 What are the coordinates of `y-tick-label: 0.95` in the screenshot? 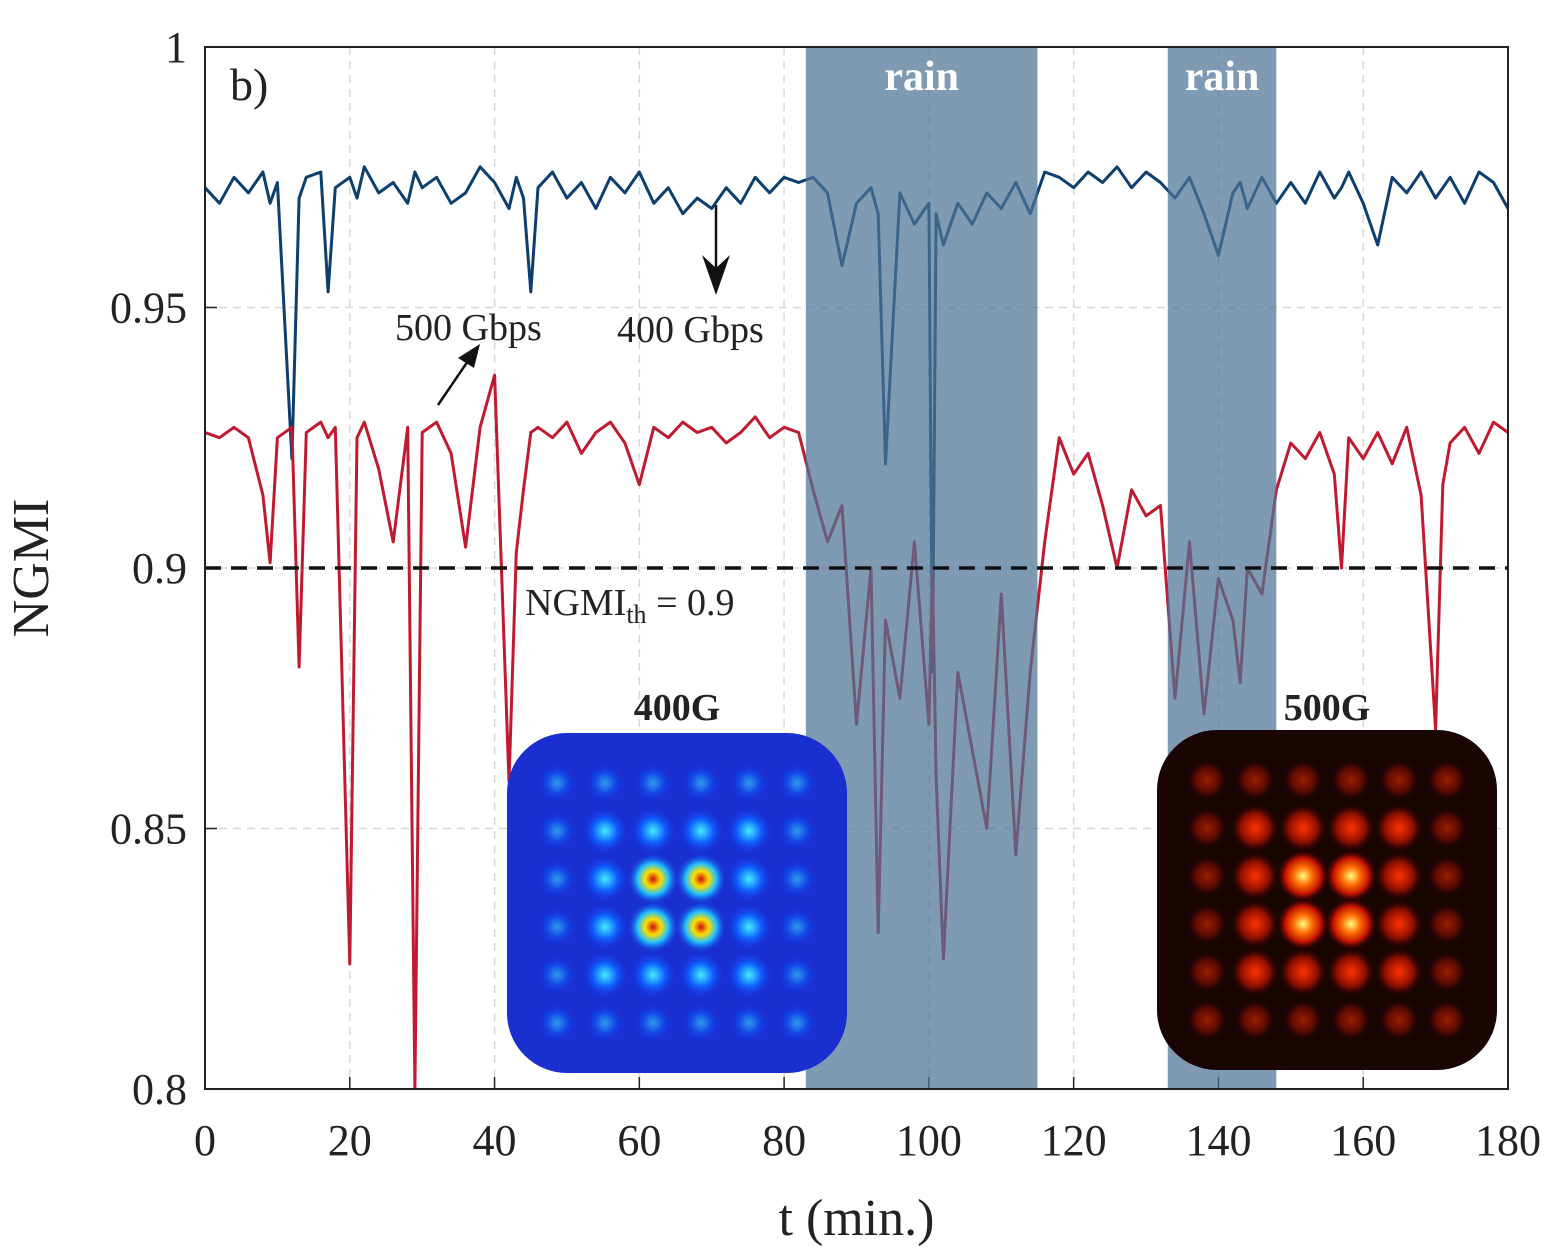 It's located at (148, 308).